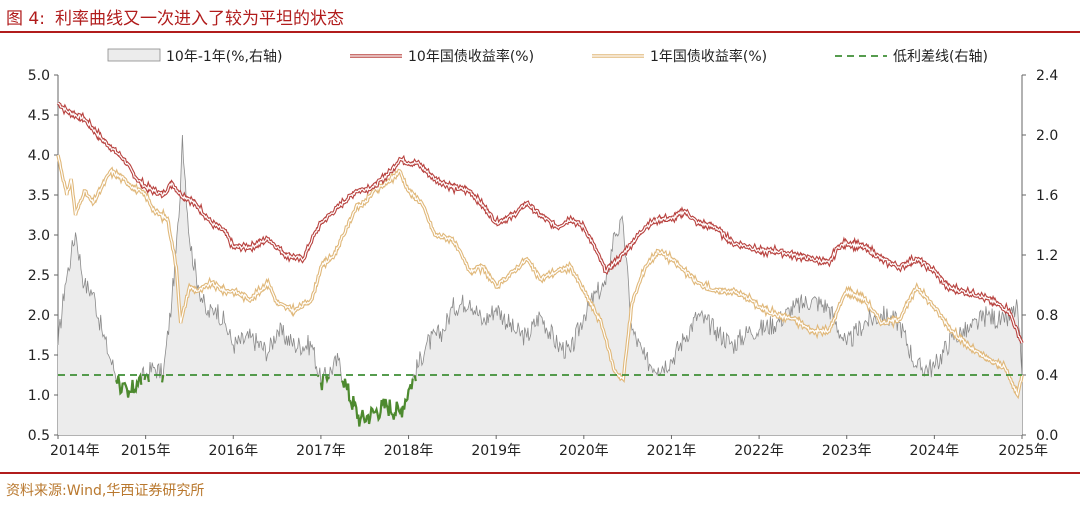  What do you see at coordinates (39, 276) in the screenshot?
I see `left-tick-label: 2.5` at bounding box center [39, 276].